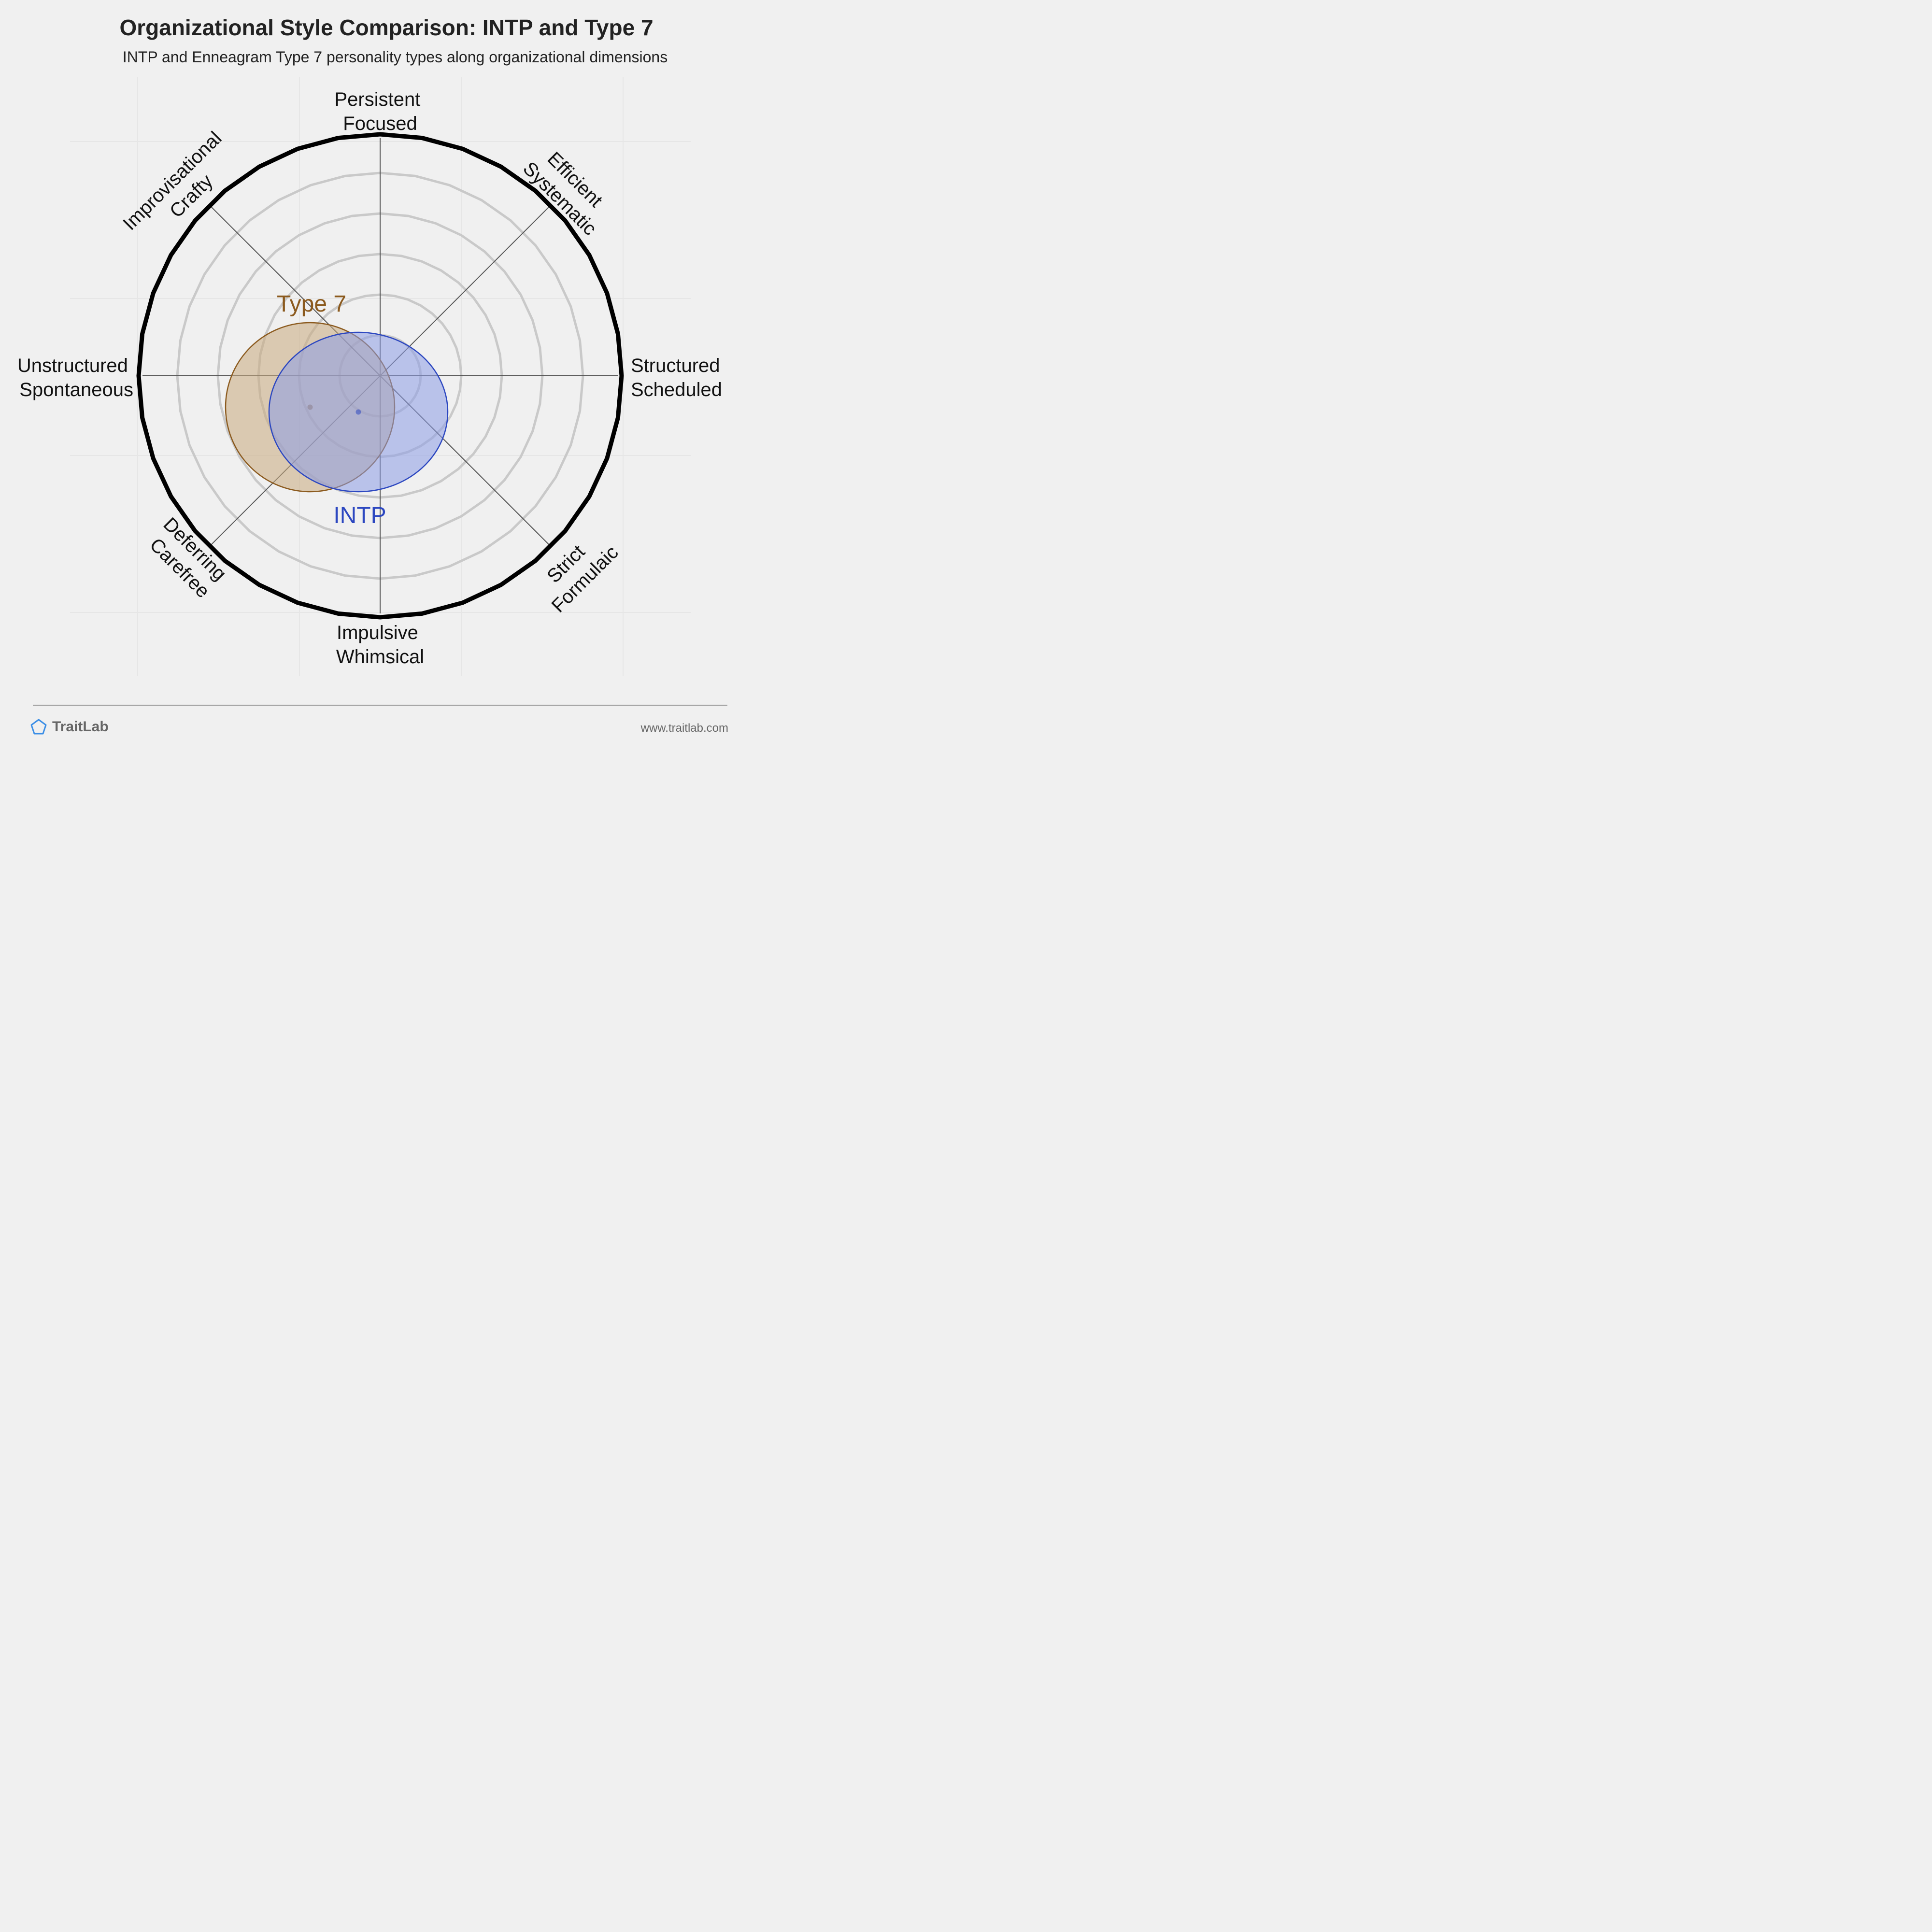 This screenshot has height=1932, width=1932. Describe the element at coordinates (380, 705) in the screenshot. I see `footer-divider` at that location.